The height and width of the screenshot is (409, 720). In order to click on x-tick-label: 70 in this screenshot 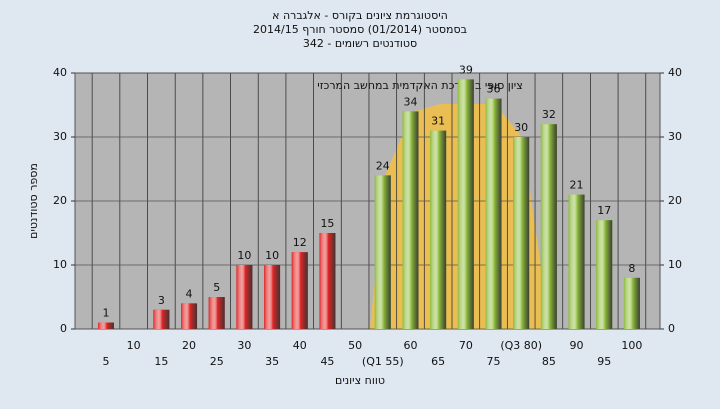, I will do `click(466, 345)`.